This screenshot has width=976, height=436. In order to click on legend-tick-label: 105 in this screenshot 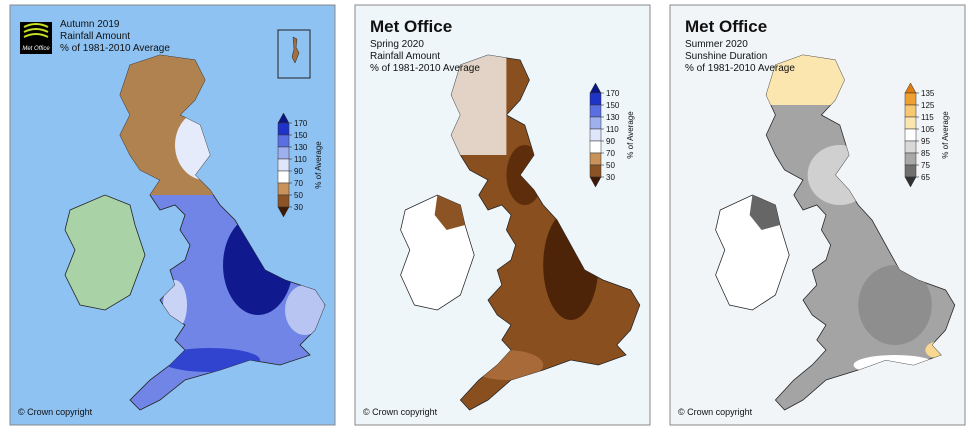, I will do `click(928, 129)`.